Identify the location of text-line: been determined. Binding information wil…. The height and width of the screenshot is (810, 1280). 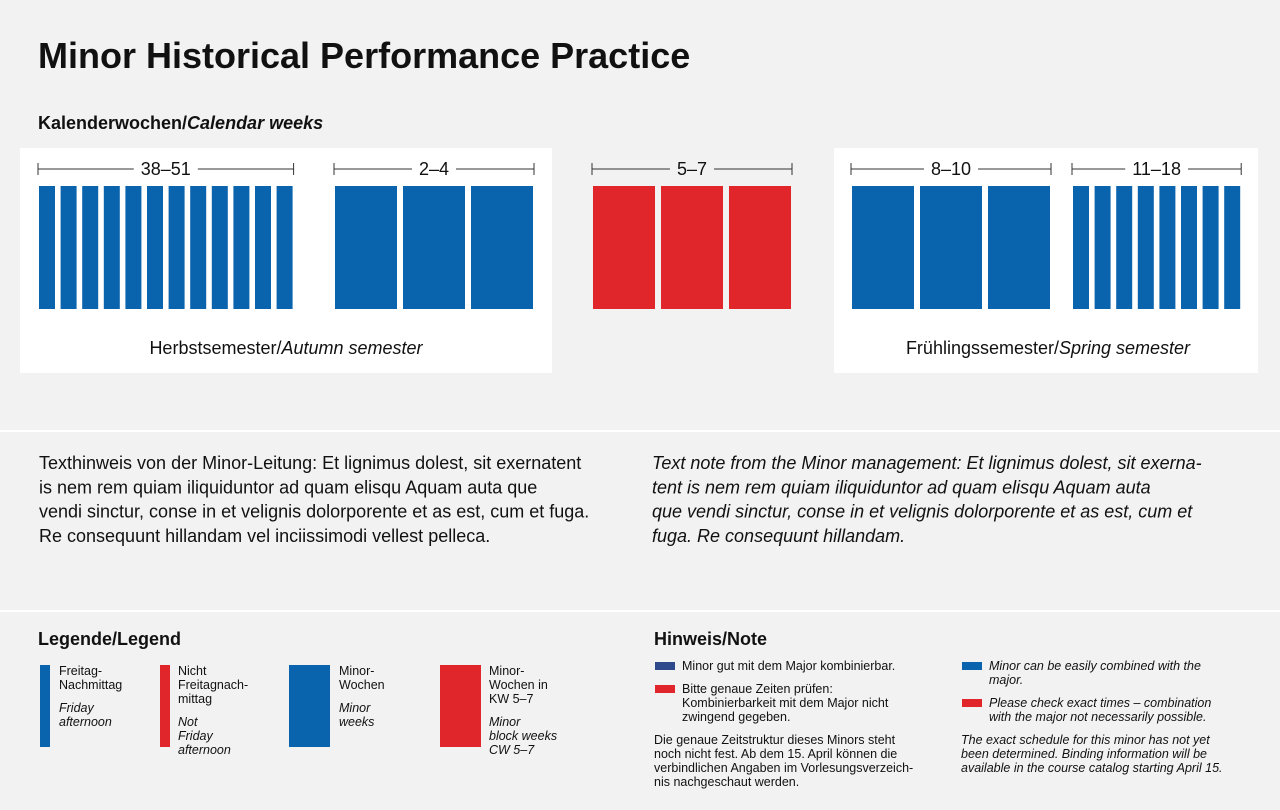
(1084, 754).